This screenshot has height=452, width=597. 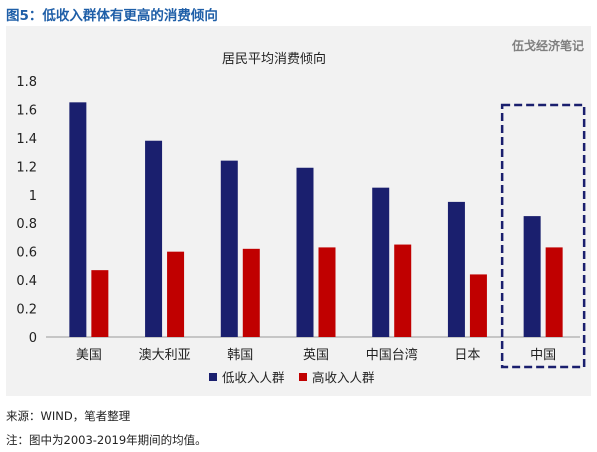 What do you see at coordinates (253, 377) in the screenshot?
I see `legend-label-low-income: 低收入人群` at bounding box center [253, 377].